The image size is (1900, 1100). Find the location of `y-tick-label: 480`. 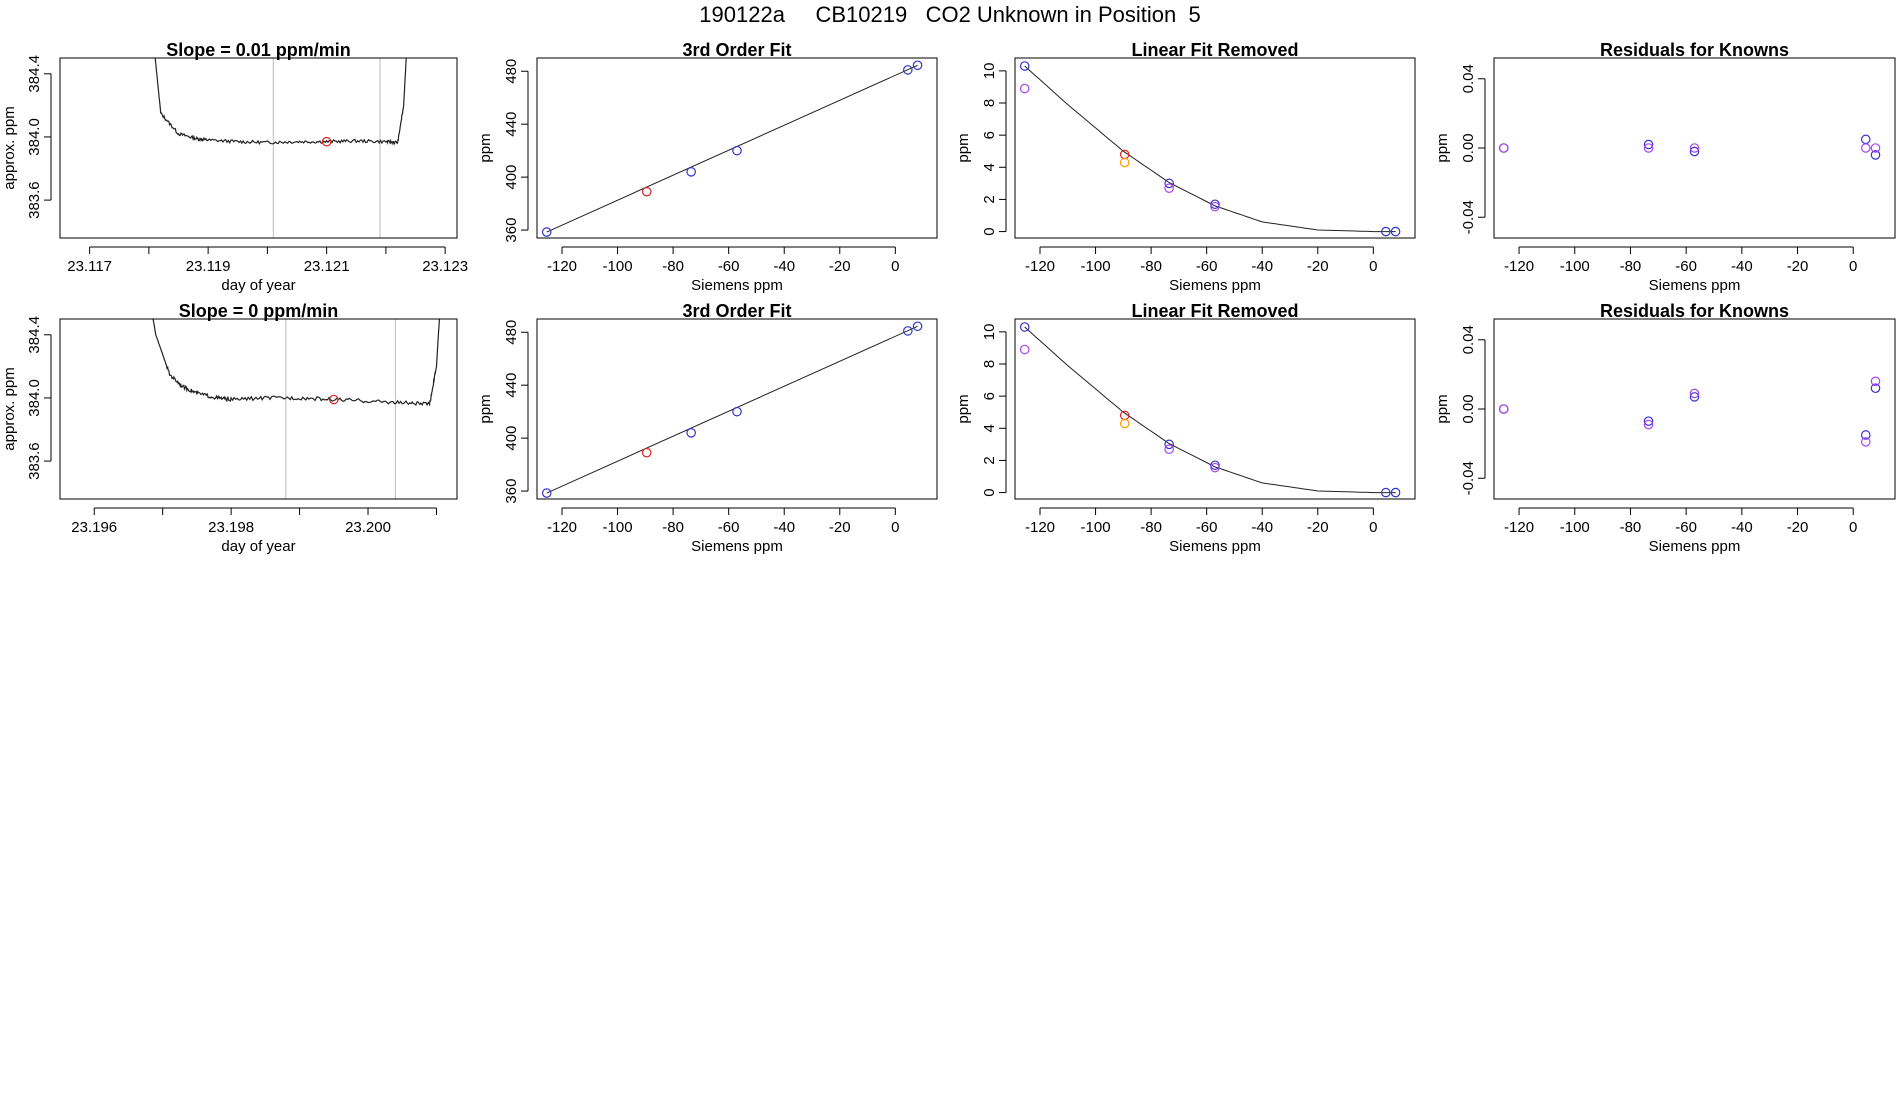

y-tick-label: 480 is located at coordinates (511, 332).